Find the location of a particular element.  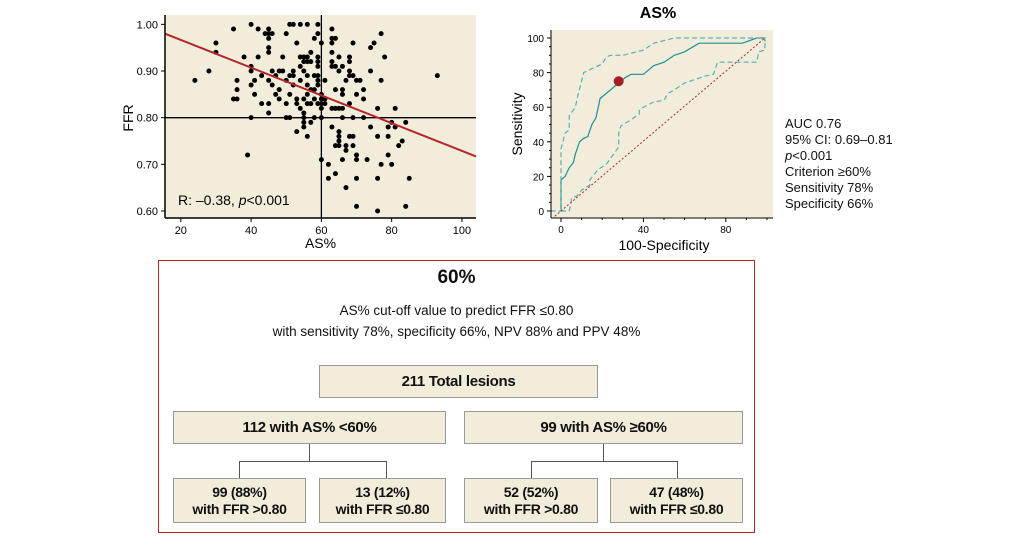

series-roc is located at coordinates (663, 124).